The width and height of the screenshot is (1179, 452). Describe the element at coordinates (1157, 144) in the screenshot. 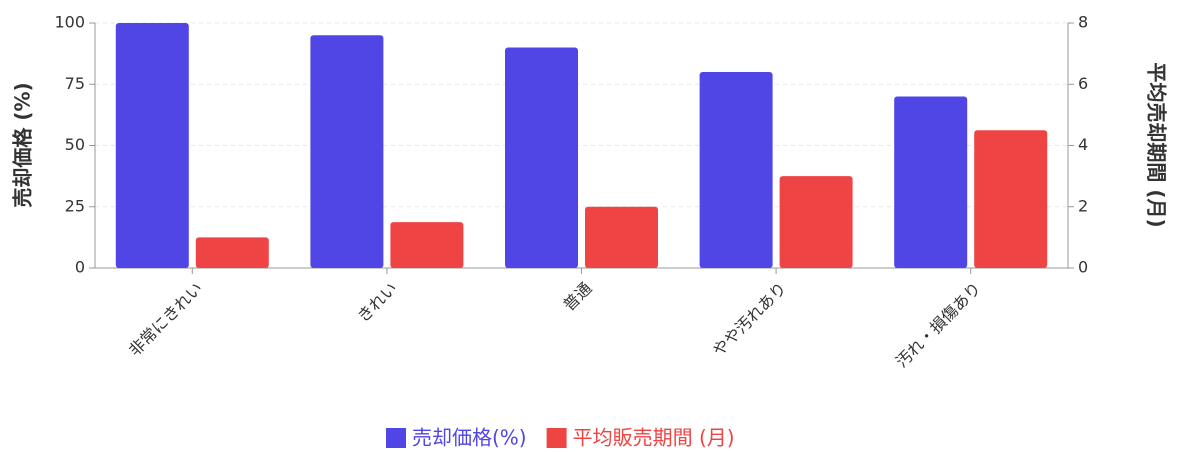

I see `y2-axis-title: 平均売却期間 (月)` at that location.